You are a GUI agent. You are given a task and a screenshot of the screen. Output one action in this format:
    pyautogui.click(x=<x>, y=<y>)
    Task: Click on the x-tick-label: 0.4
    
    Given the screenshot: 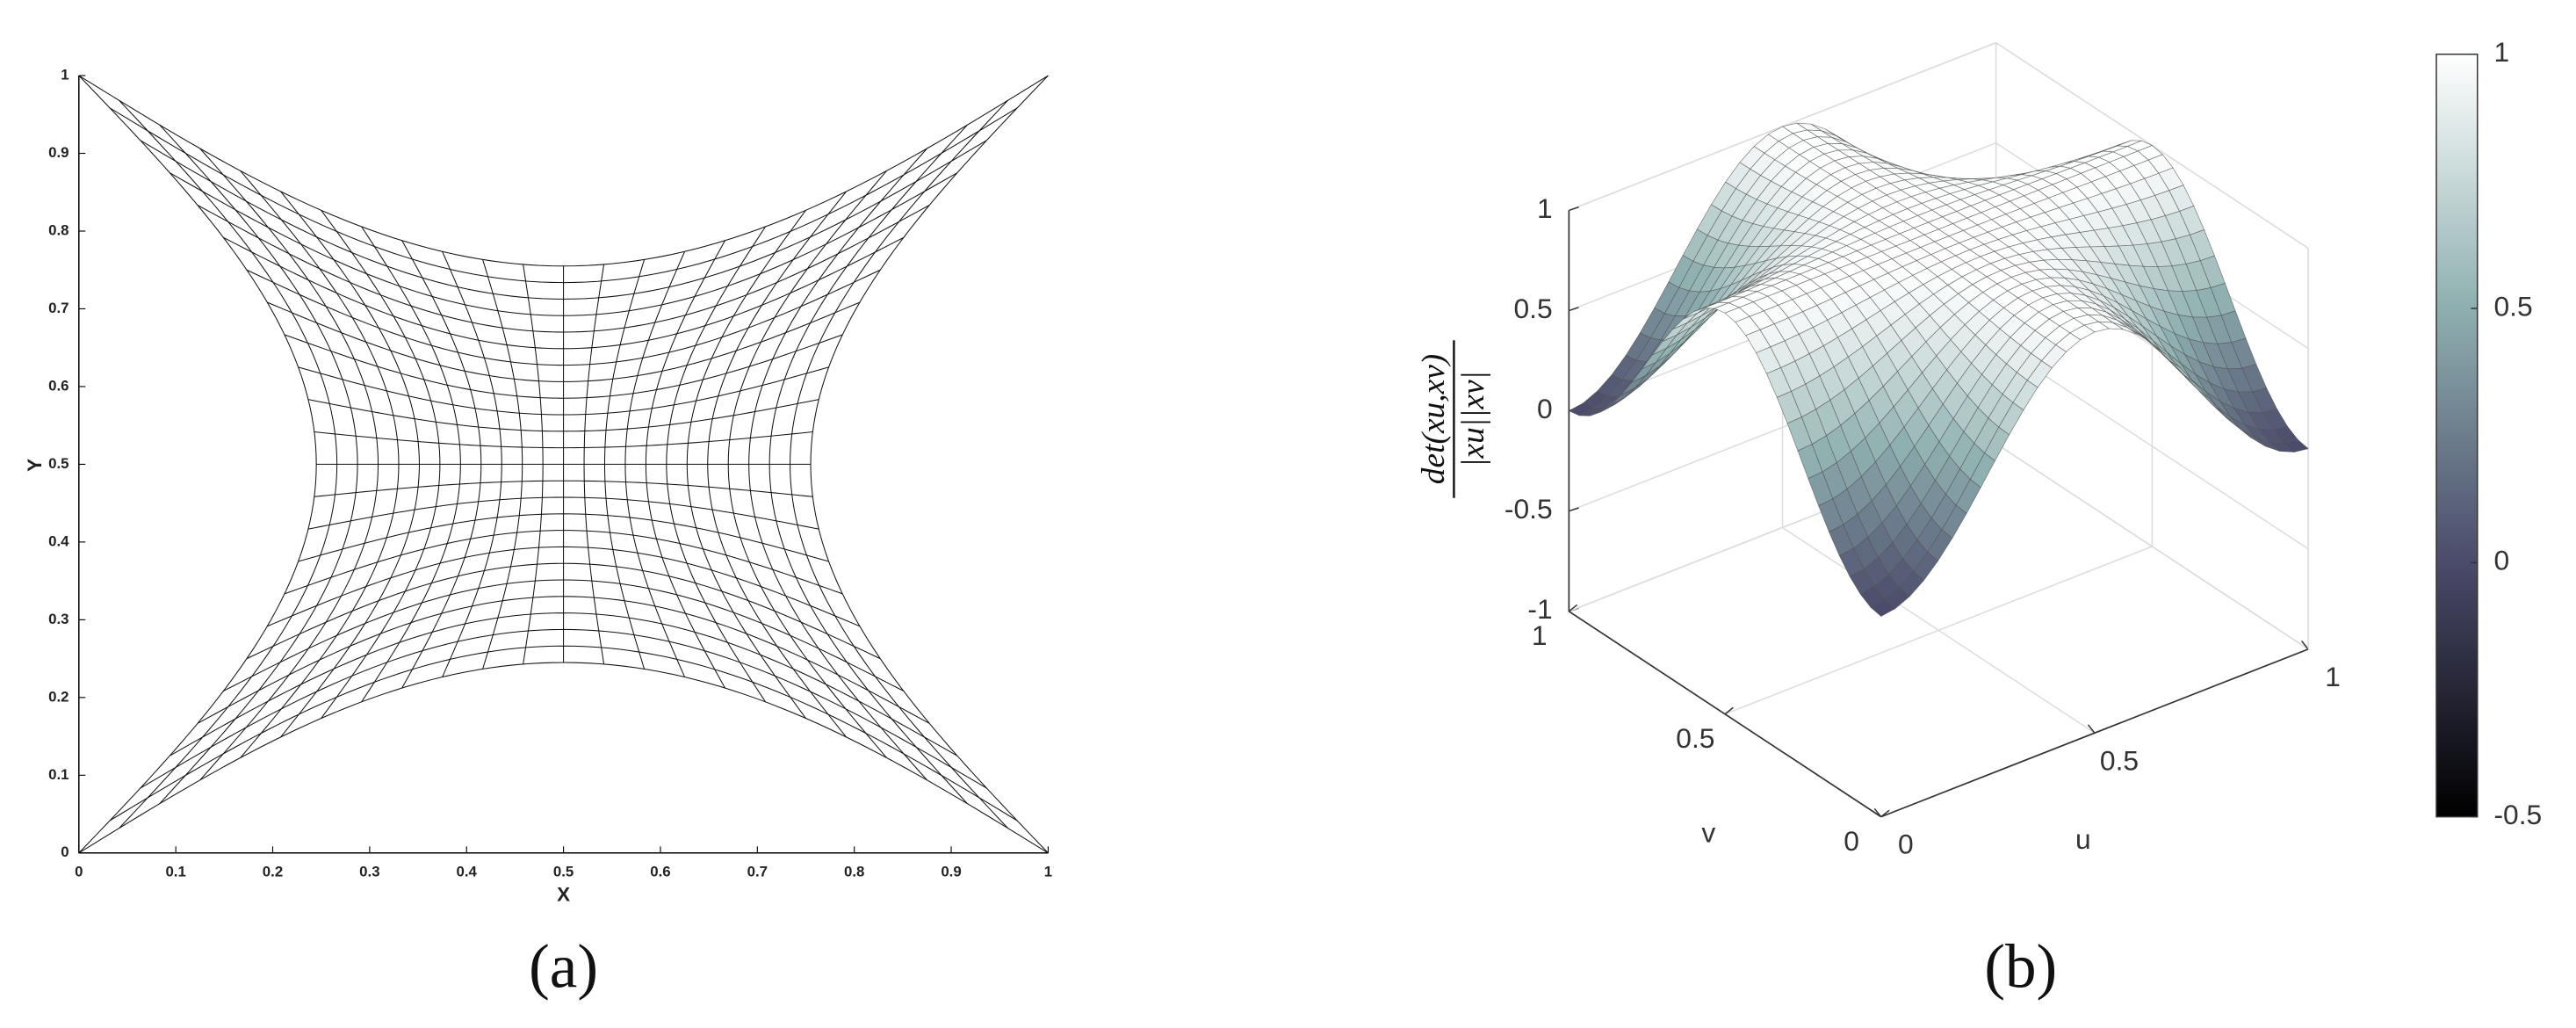 What is the action you would take?
    pyautogui.click(x=467, y=872)
    